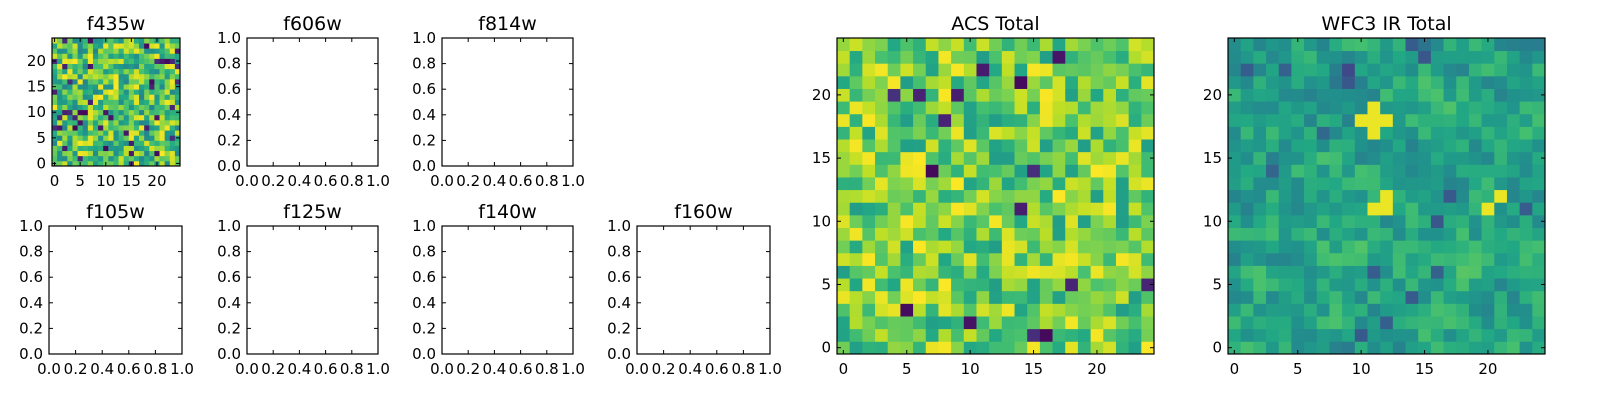  Describe the element at coordinates (664, 369) in the screenshot. I see `x-tick-label: 0.2` at that location.